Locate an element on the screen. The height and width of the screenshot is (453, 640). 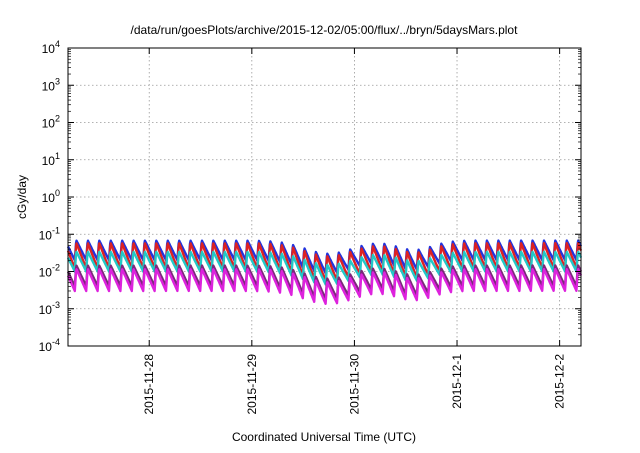
y-axis-label: cGy/day is located at coordinates (22, 197).